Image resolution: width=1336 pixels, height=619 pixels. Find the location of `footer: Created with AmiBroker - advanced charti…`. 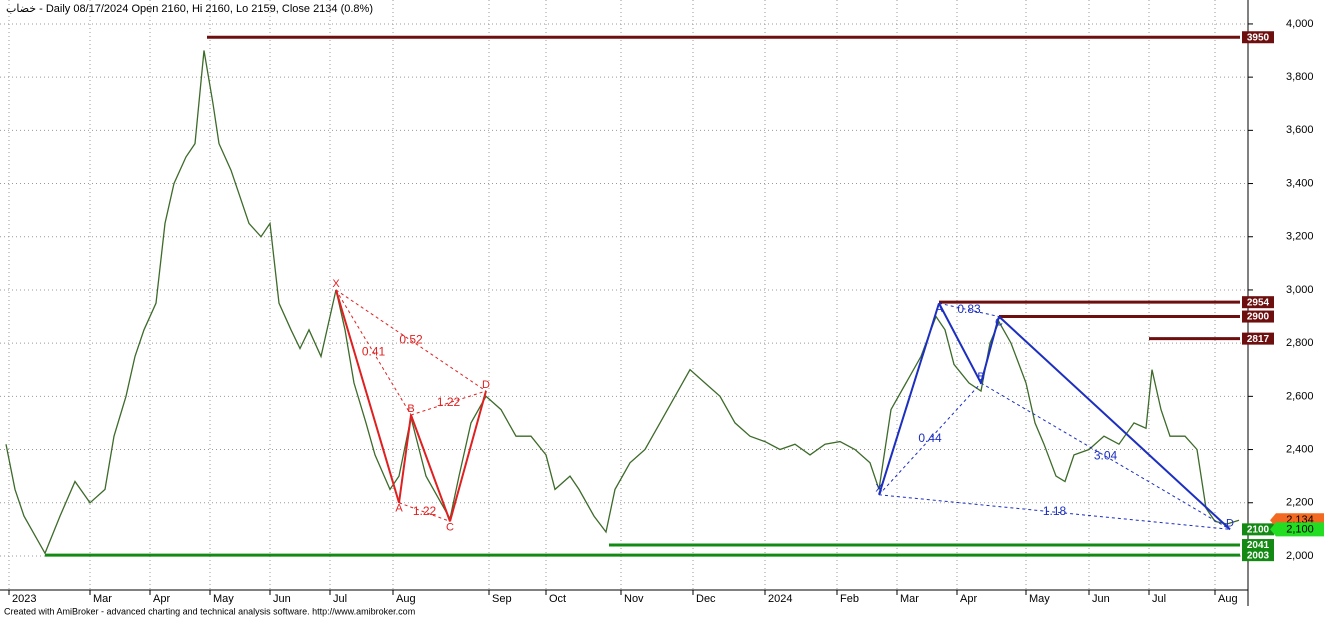

footer: Created with AmiBroker - advanced charti… is located at coordinates (209, 611).